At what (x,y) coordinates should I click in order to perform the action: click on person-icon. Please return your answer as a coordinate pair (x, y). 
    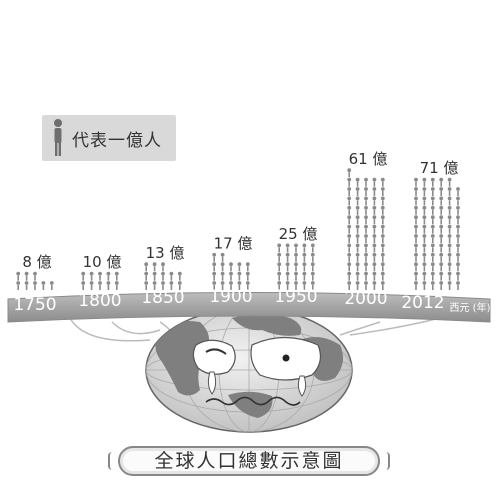
    Looking at the image, I should click on (58, 137).